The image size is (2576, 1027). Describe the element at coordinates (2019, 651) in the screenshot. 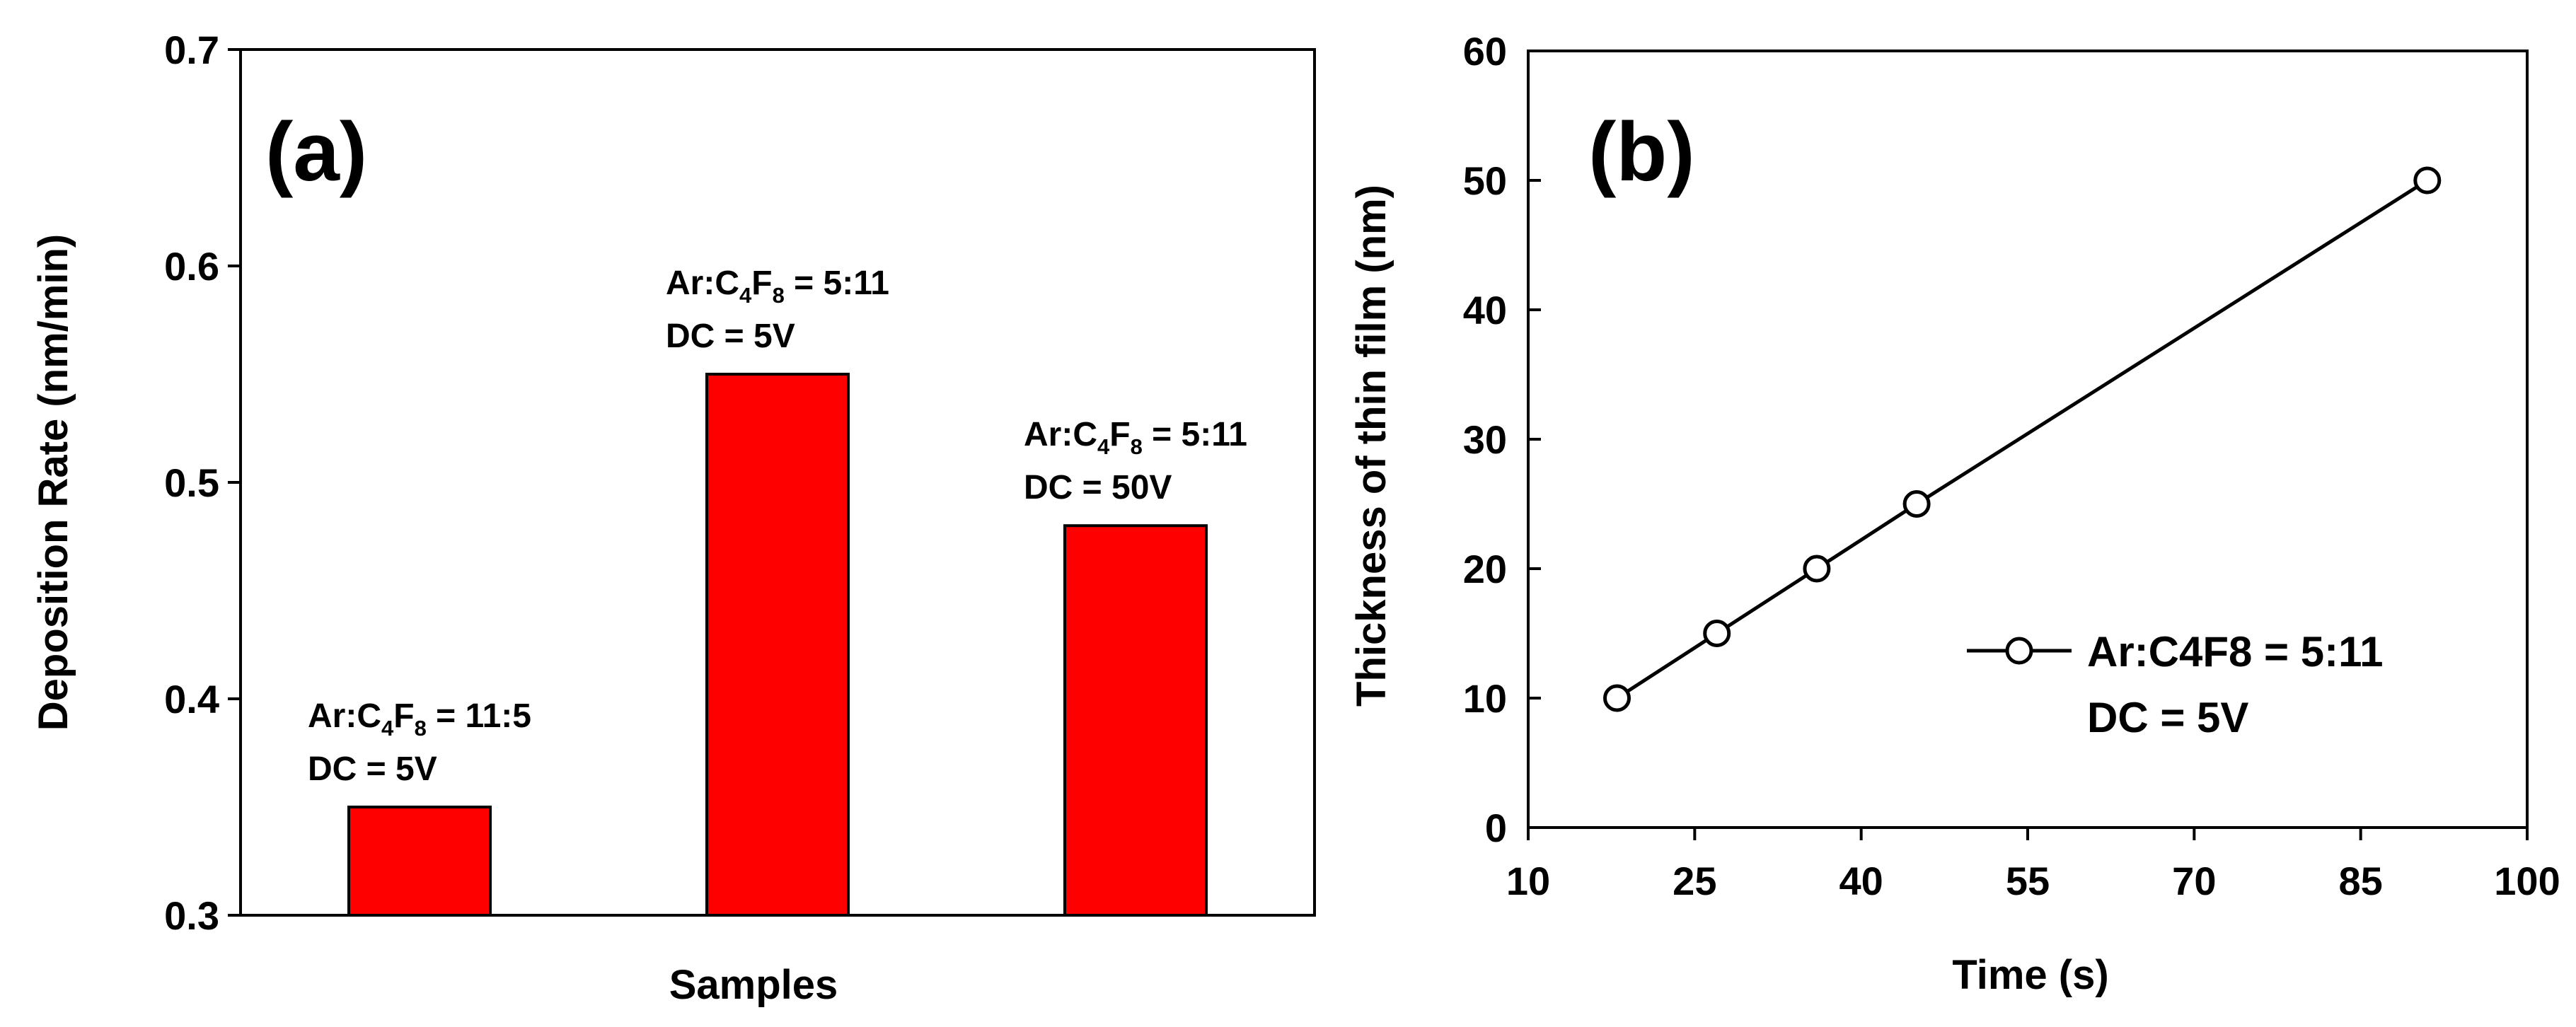

I see `legend-marker-icon` at that location.